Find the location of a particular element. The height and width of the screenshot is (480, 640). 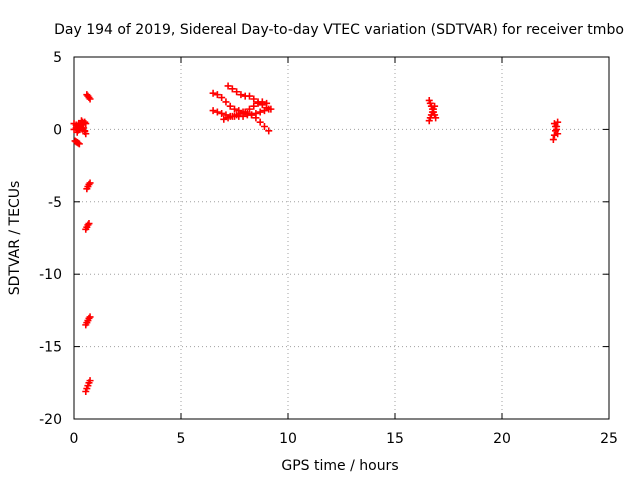

y-tick-label: -5 is located at coordinates (55, 203).